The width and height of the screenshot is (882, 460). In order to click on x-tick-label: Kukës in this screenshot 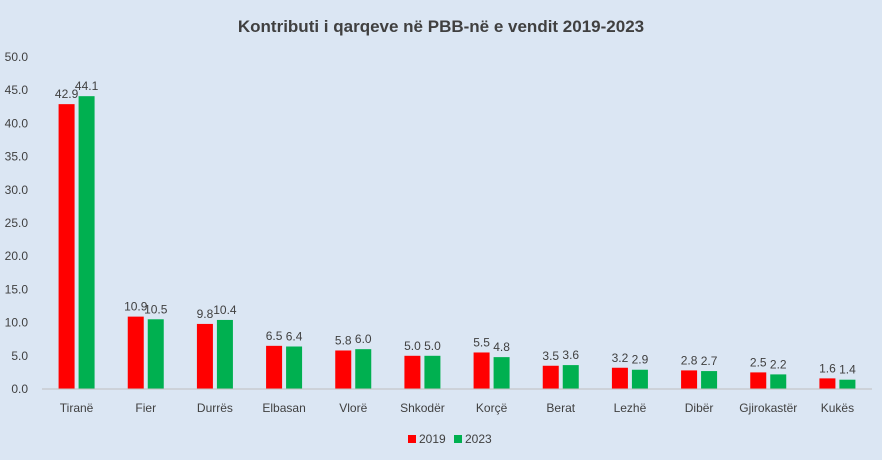, I will do `click(837, 408)`.